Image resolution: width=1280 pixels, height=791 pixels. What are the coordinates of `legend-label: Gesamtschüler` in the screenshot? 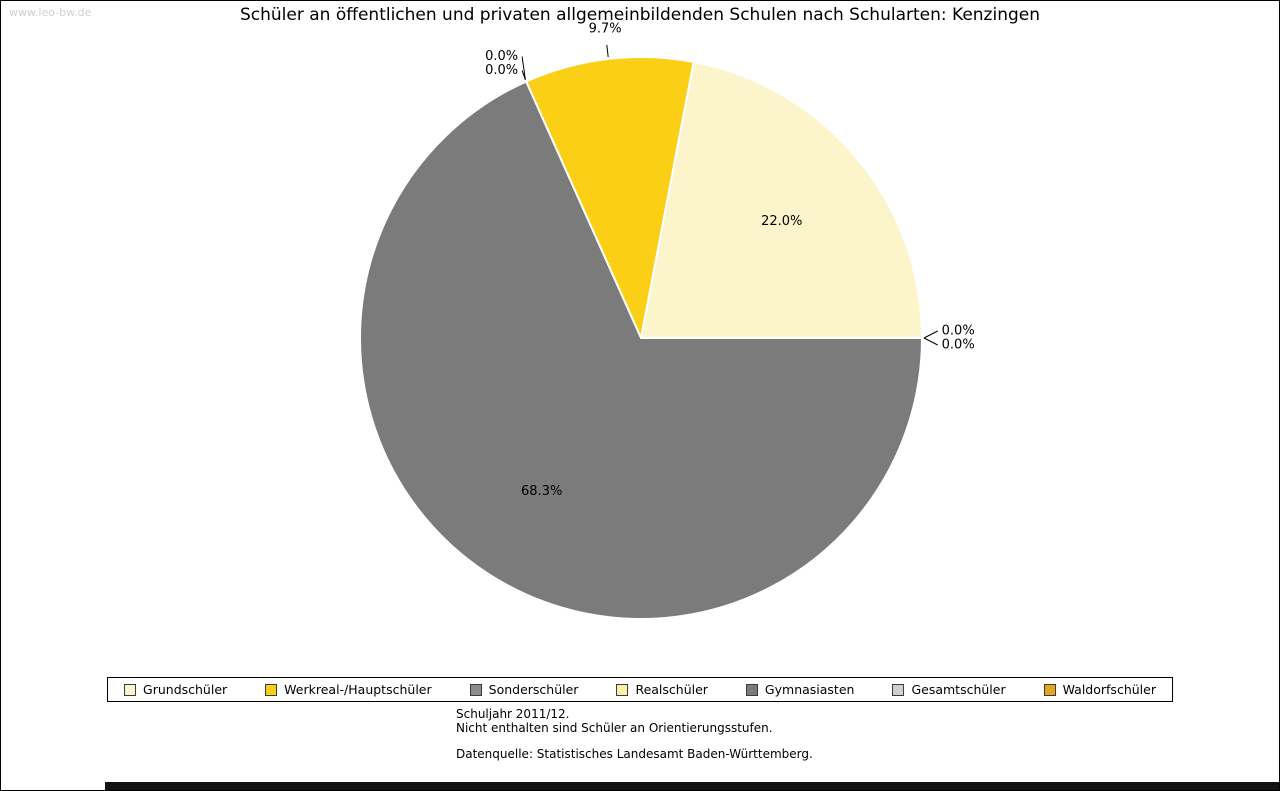 It's located at (958, 689).